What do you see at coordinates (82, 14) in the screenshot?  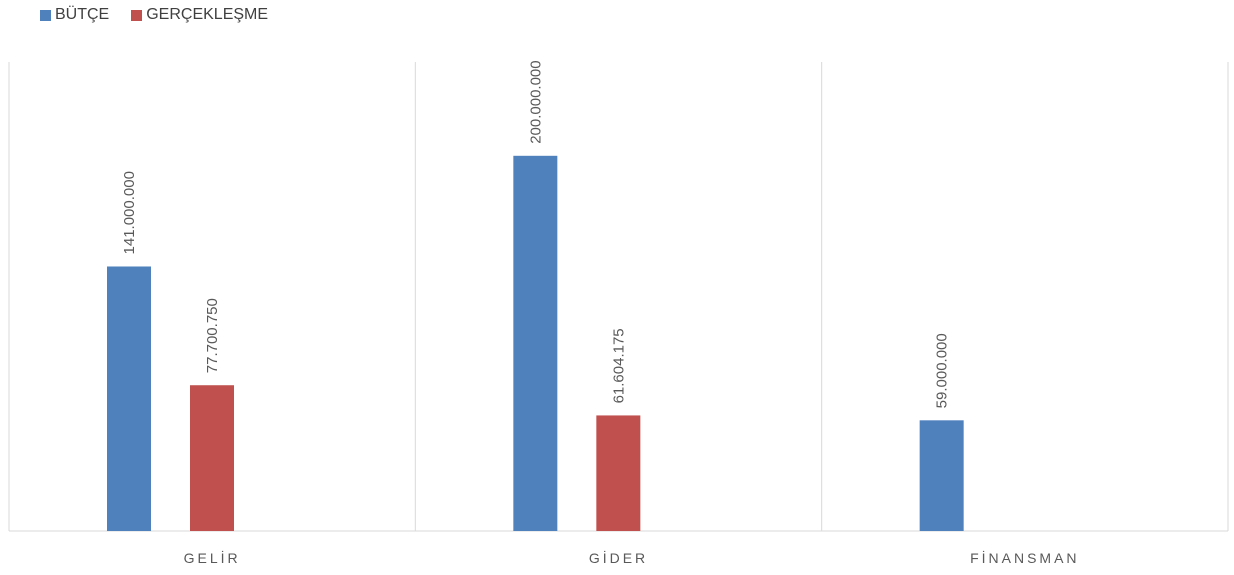 I see `legend-label-butce: BÜTÇE` at bounding box center [82, 14].